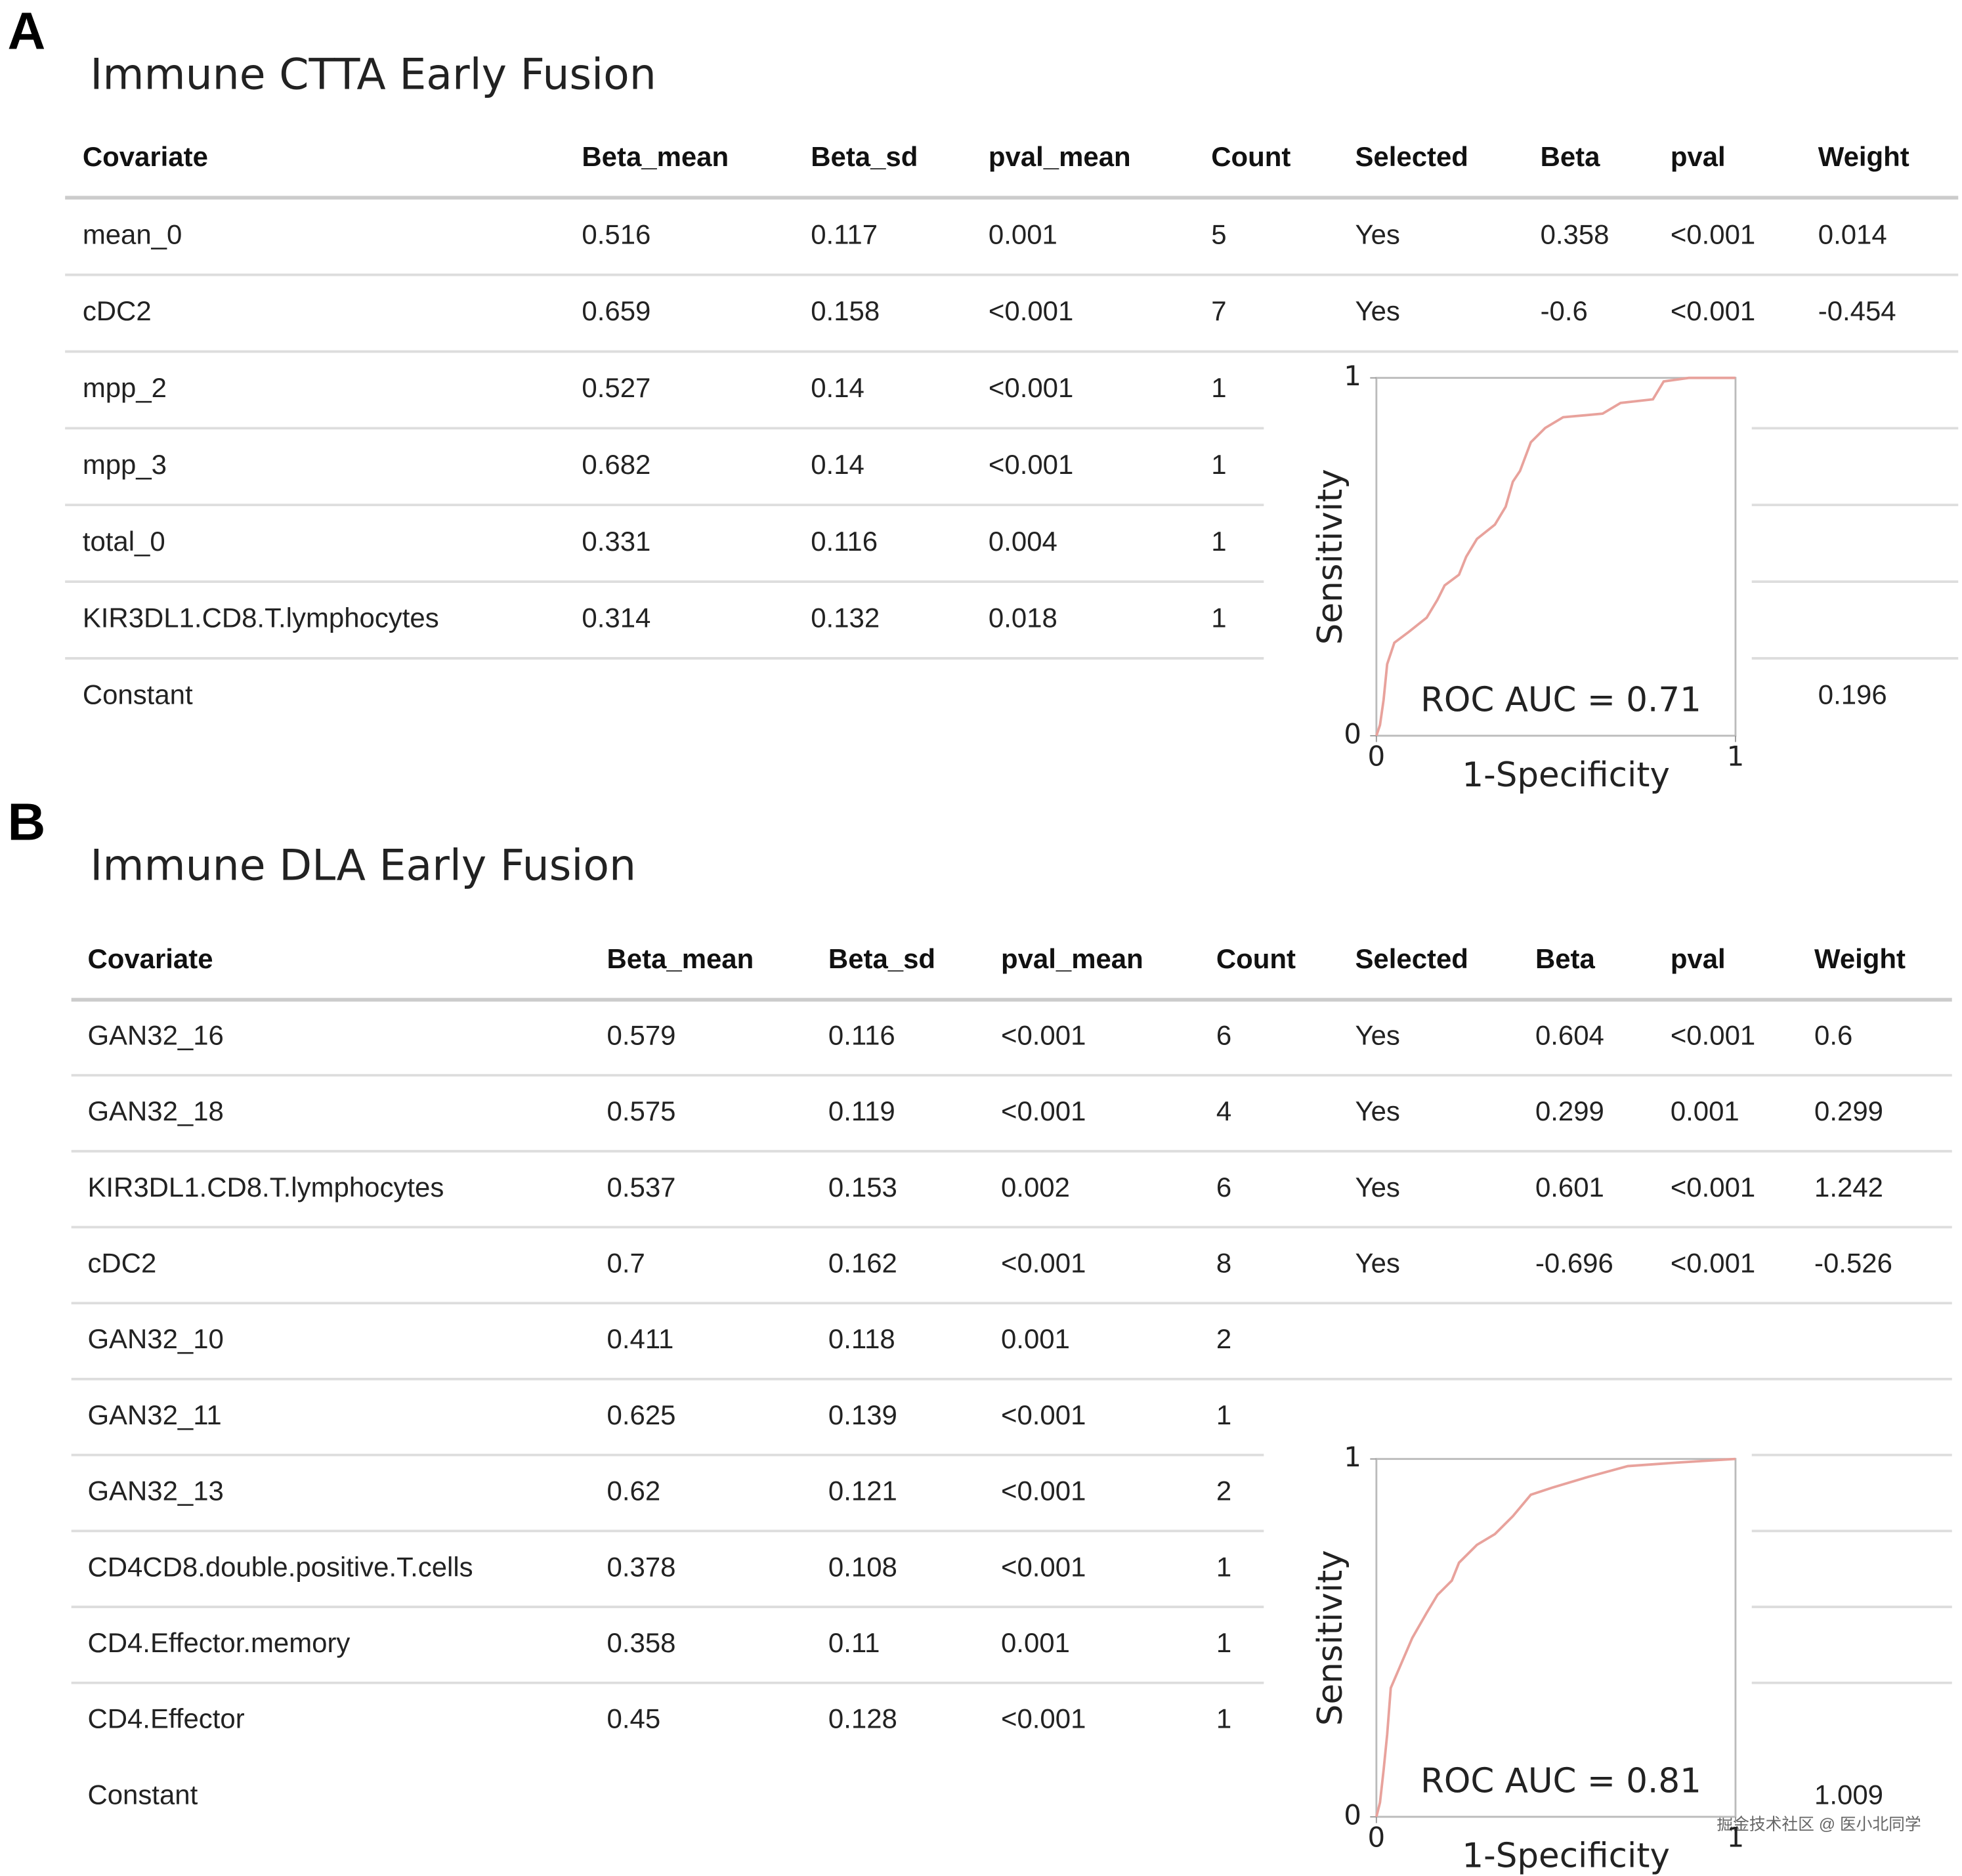 The width and height of the screenshot is (1962, 1876). Describe the element at coordinates (845, 234) in the screenshot. I see `table-cell: 0.117` at that location.